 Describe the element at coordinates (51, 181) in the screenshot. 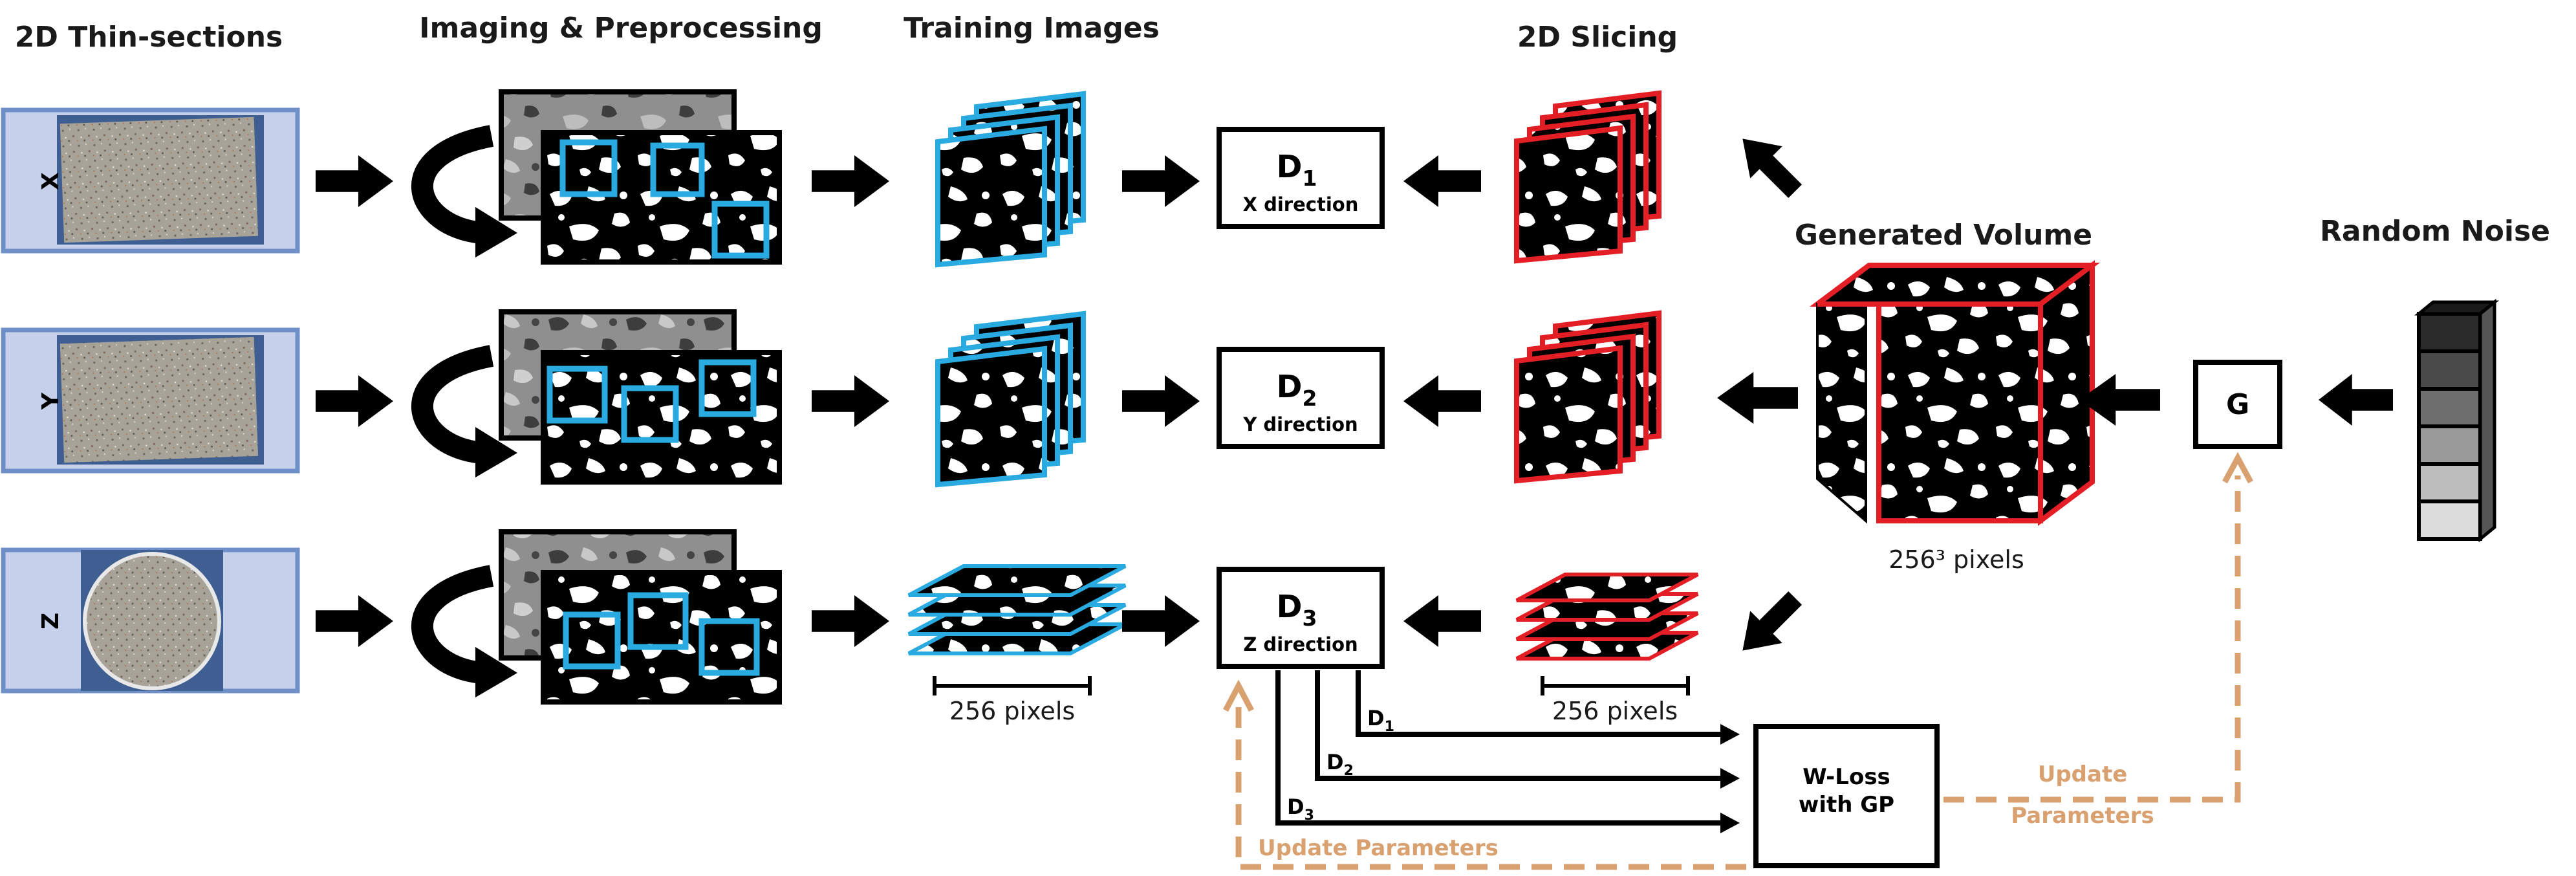

I see `axis-label-x: X` at that location.